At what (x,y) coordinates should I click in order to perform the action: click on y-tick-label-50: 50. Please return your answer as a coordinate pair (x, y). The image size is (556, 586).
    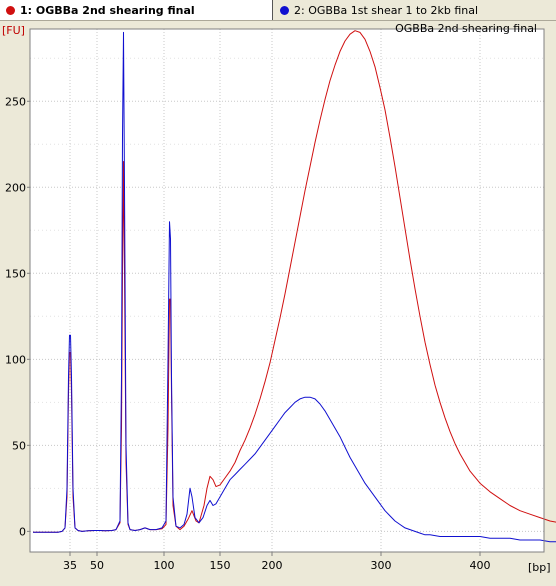
    Looking at the image, I should click on (19, 445).